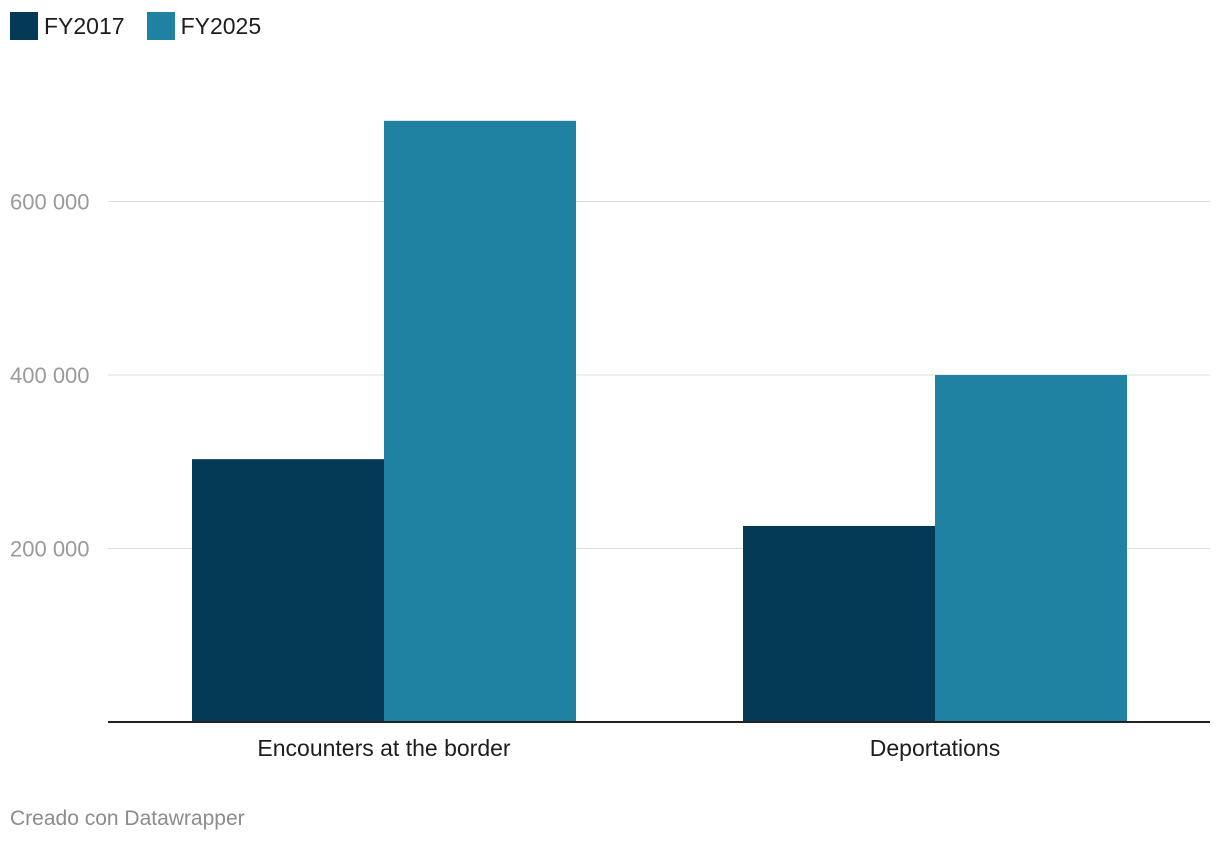 This screenshot has width=1220, height=844. Describe the element at coordinates (84, 26) in the screenshot. I see `legend-label-fy2017: FY2017` at that location.